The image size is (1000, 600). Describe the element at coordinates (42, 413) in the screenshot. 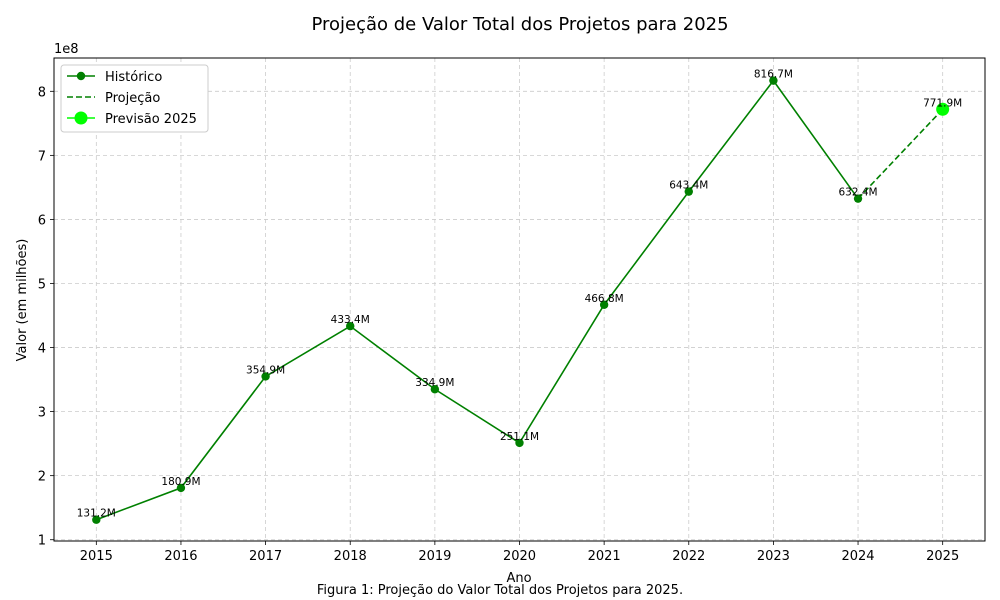

I see `y-tick-label: 3` at that location.